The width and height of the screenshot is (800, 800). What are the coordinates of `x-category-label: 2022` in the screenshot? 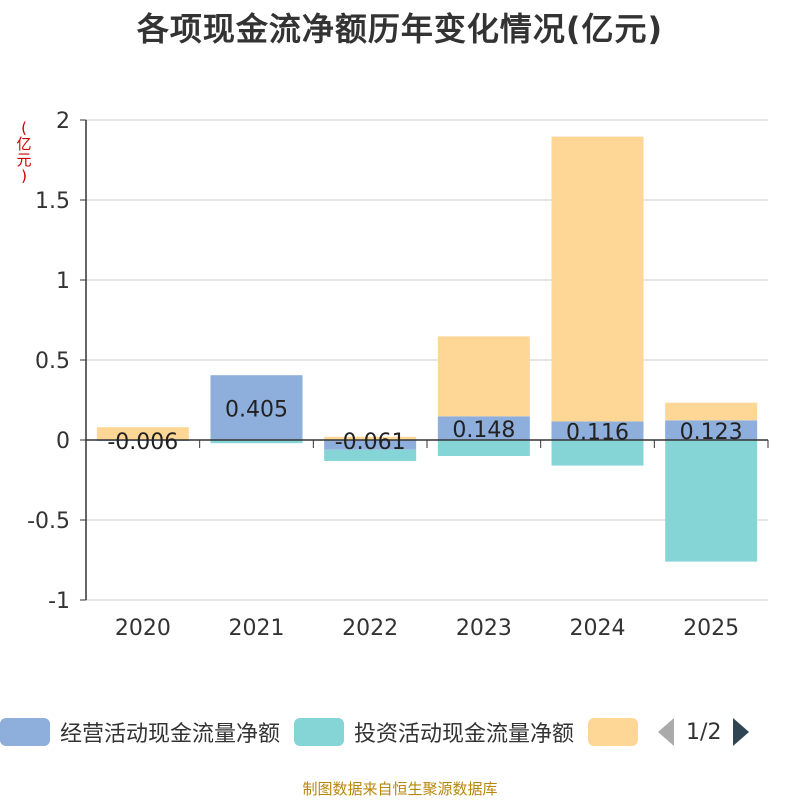 It's located at (370, 628).